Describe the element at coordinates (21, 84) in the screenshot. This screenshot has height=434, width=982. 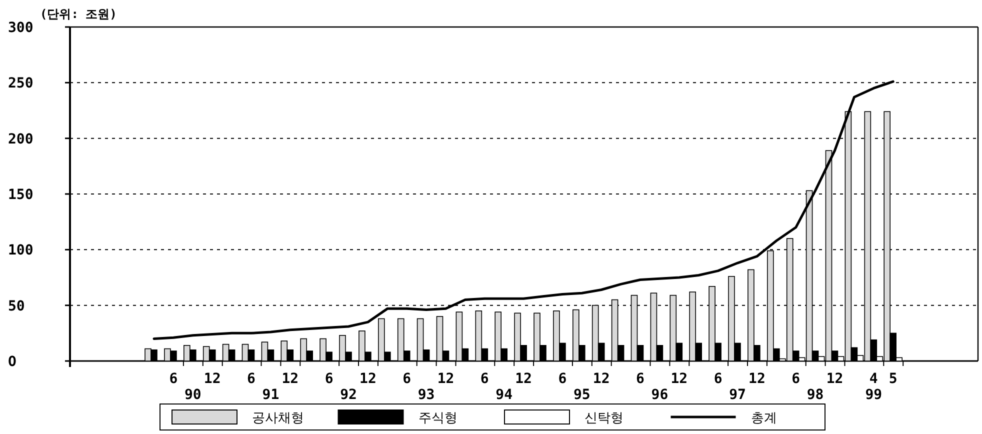
I see `y-tick-label: 250` at that location.